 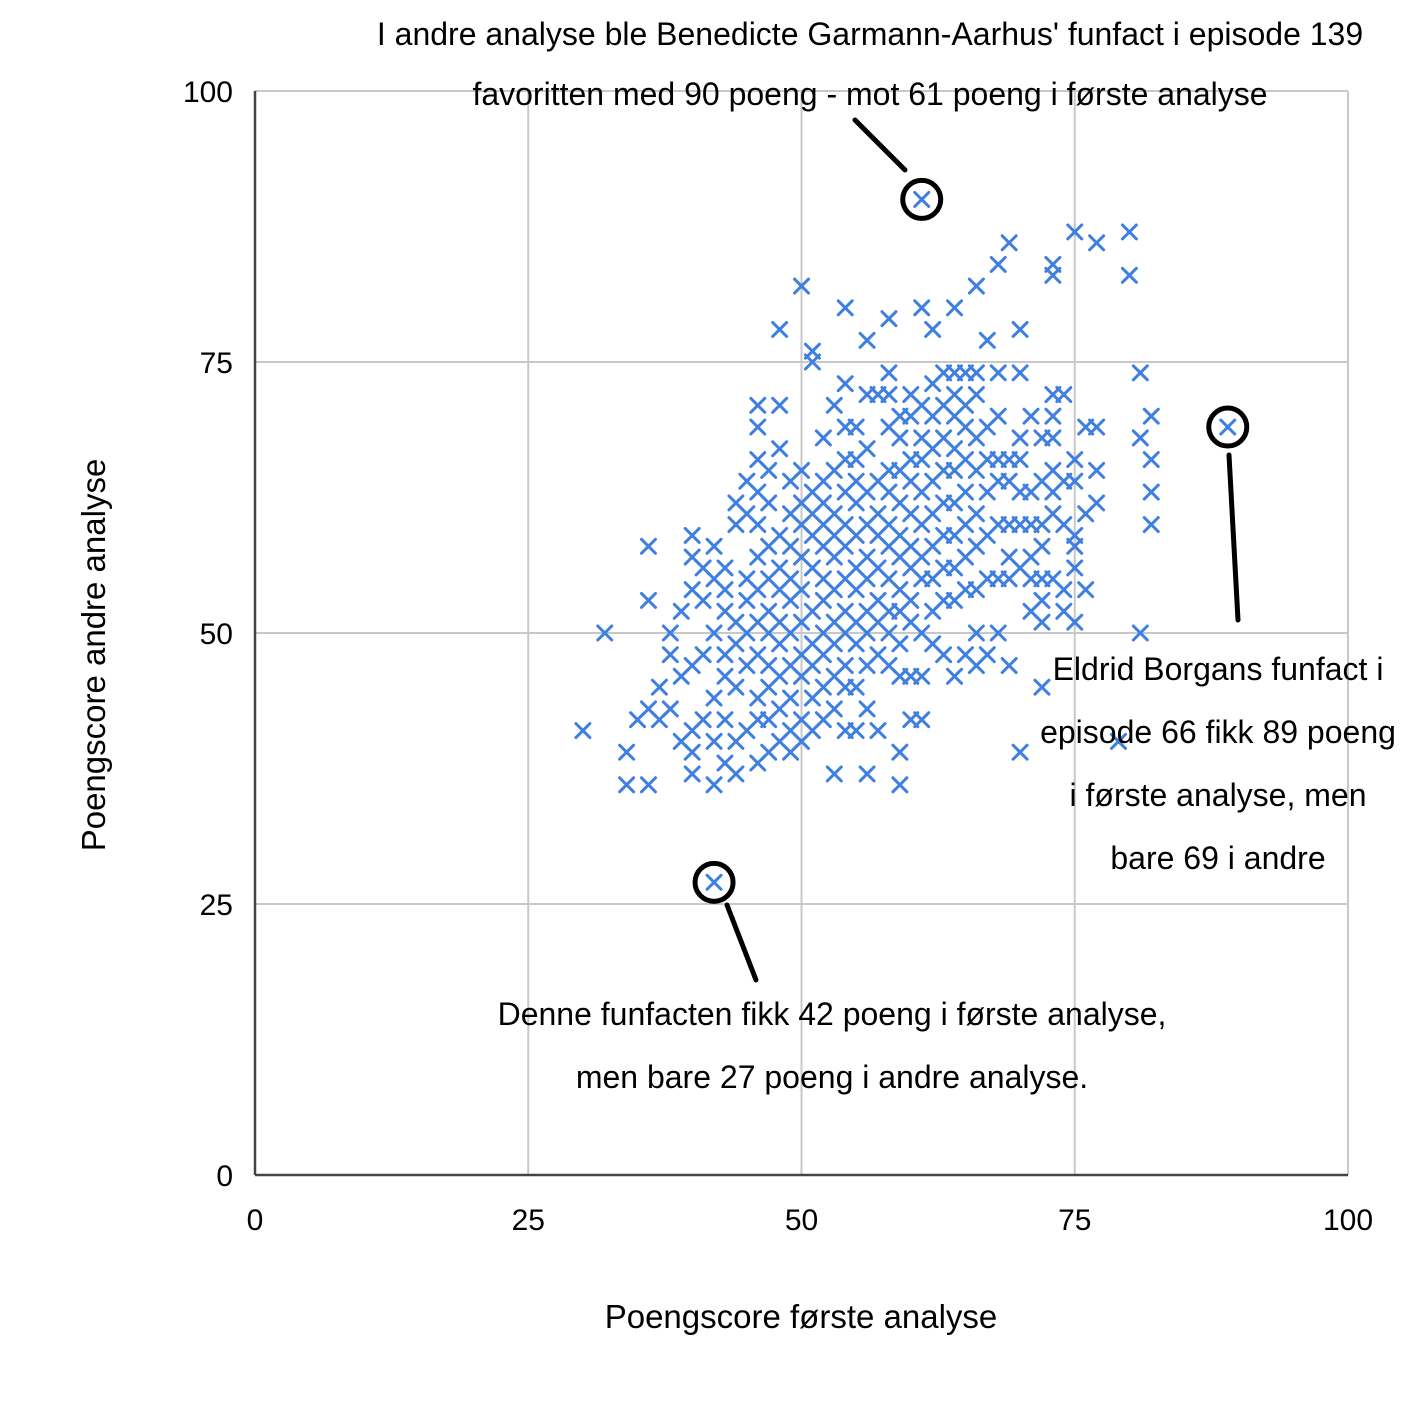 What do you see at coordinates (801, 1220) in the screenshot?
I see `x-tick-label: 50` at bounding box center [801, 1220].